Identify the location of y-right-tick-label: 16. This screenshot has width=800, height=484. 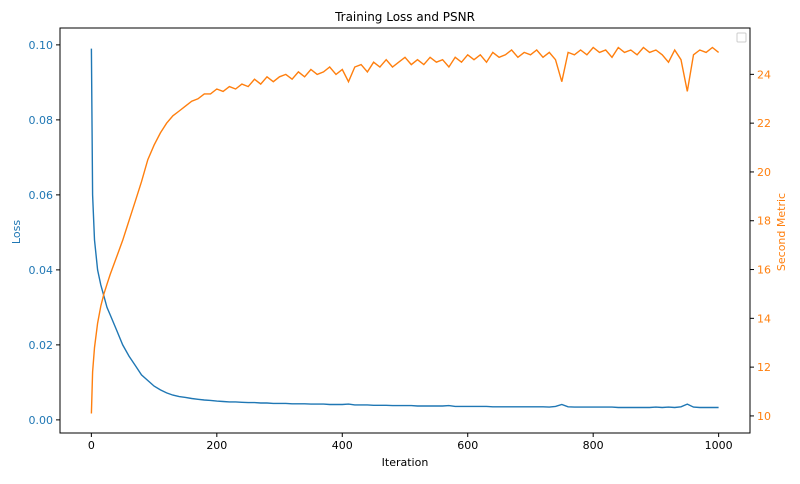
(764, 270).